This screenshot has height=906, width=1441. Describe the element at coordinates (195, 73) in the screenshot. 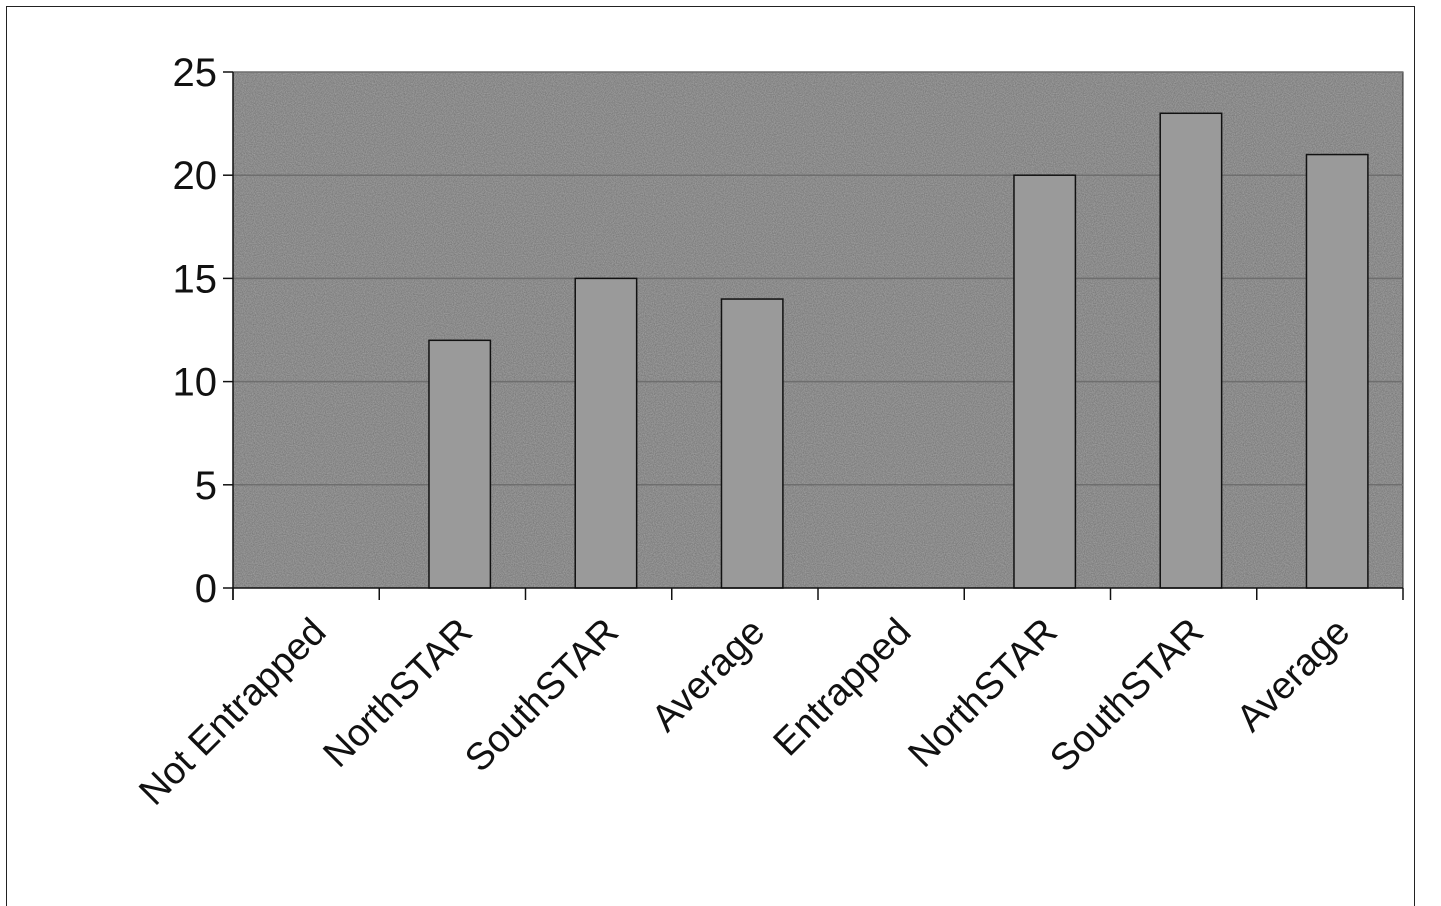

I see `y-tick-label: 25` at that location.